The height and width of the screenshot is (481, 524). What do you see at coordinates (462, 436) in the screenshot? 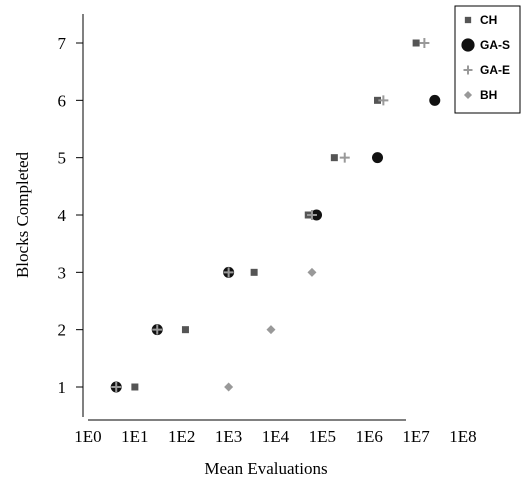
I see `x-tick-label: 1E8` at bounding box center [462, 436].